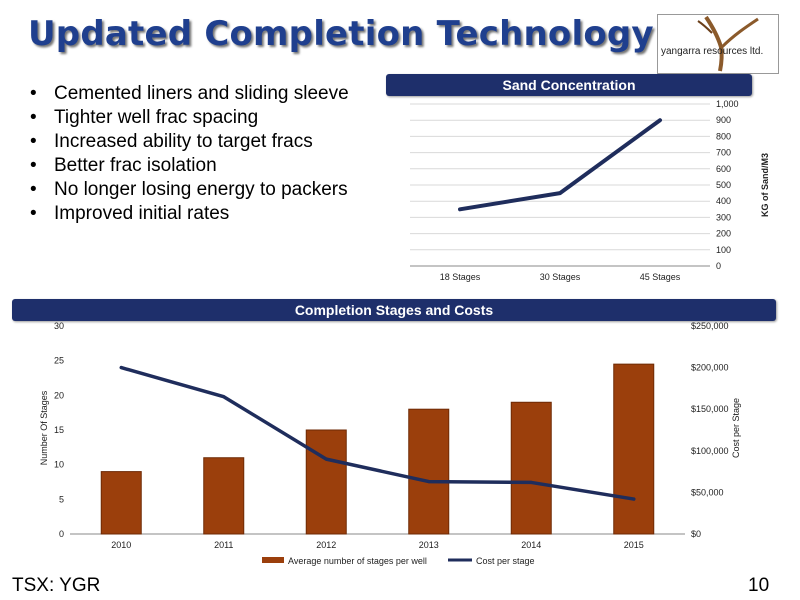 This screenshot has height=600, width=800. What do you see at coordinates (121, 545) in the screenshot?
I see `x-tick-label: 2010` at bounding box center [121, 545].